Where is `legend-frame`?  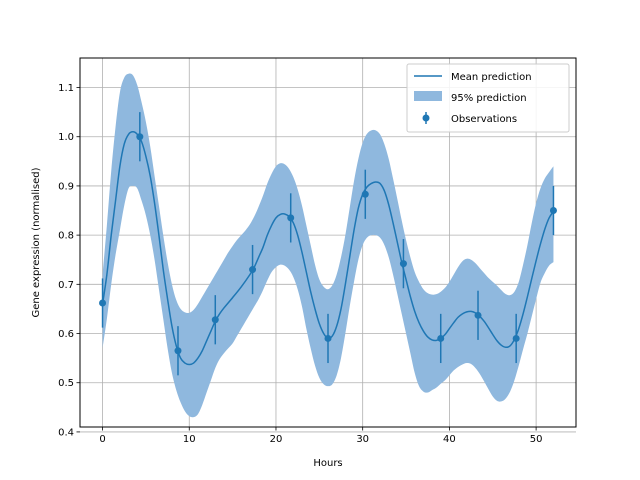 legend-frame is located at coordinates (488, 98).